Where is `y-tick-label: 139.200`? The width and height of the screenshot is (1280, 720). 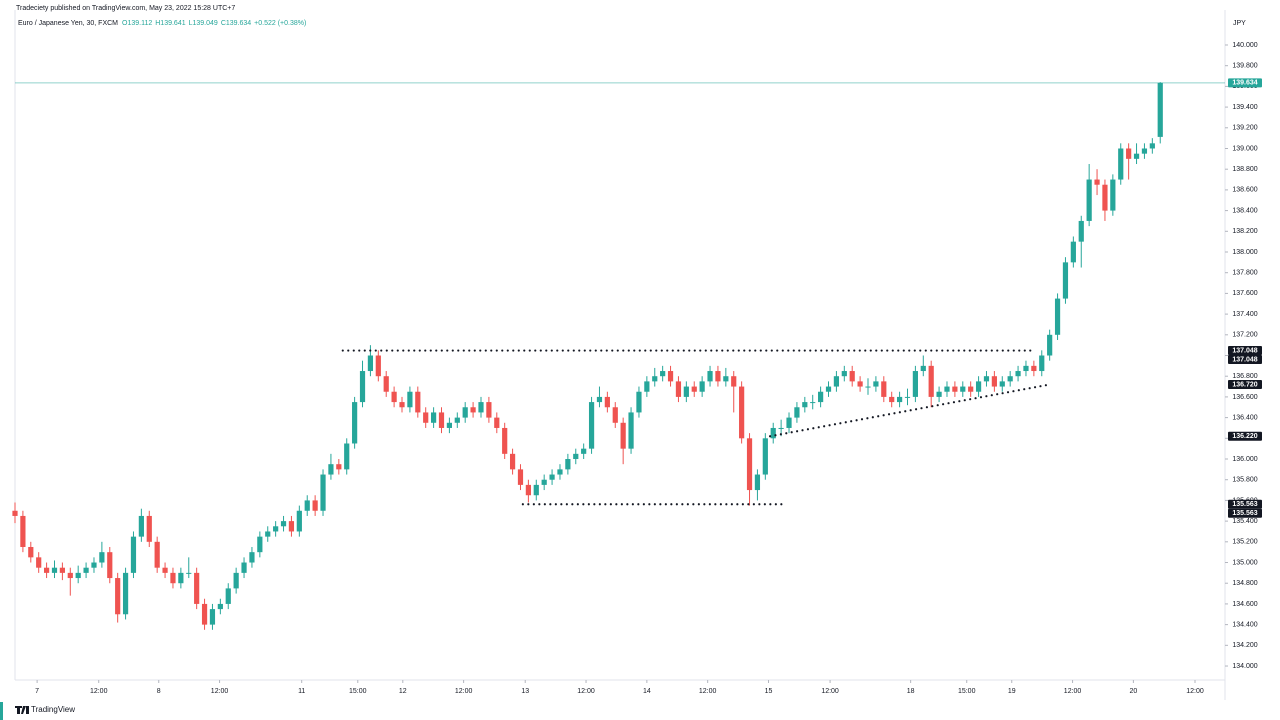
y-tick-label: 139.200 is located at coordinates (1244, 128).